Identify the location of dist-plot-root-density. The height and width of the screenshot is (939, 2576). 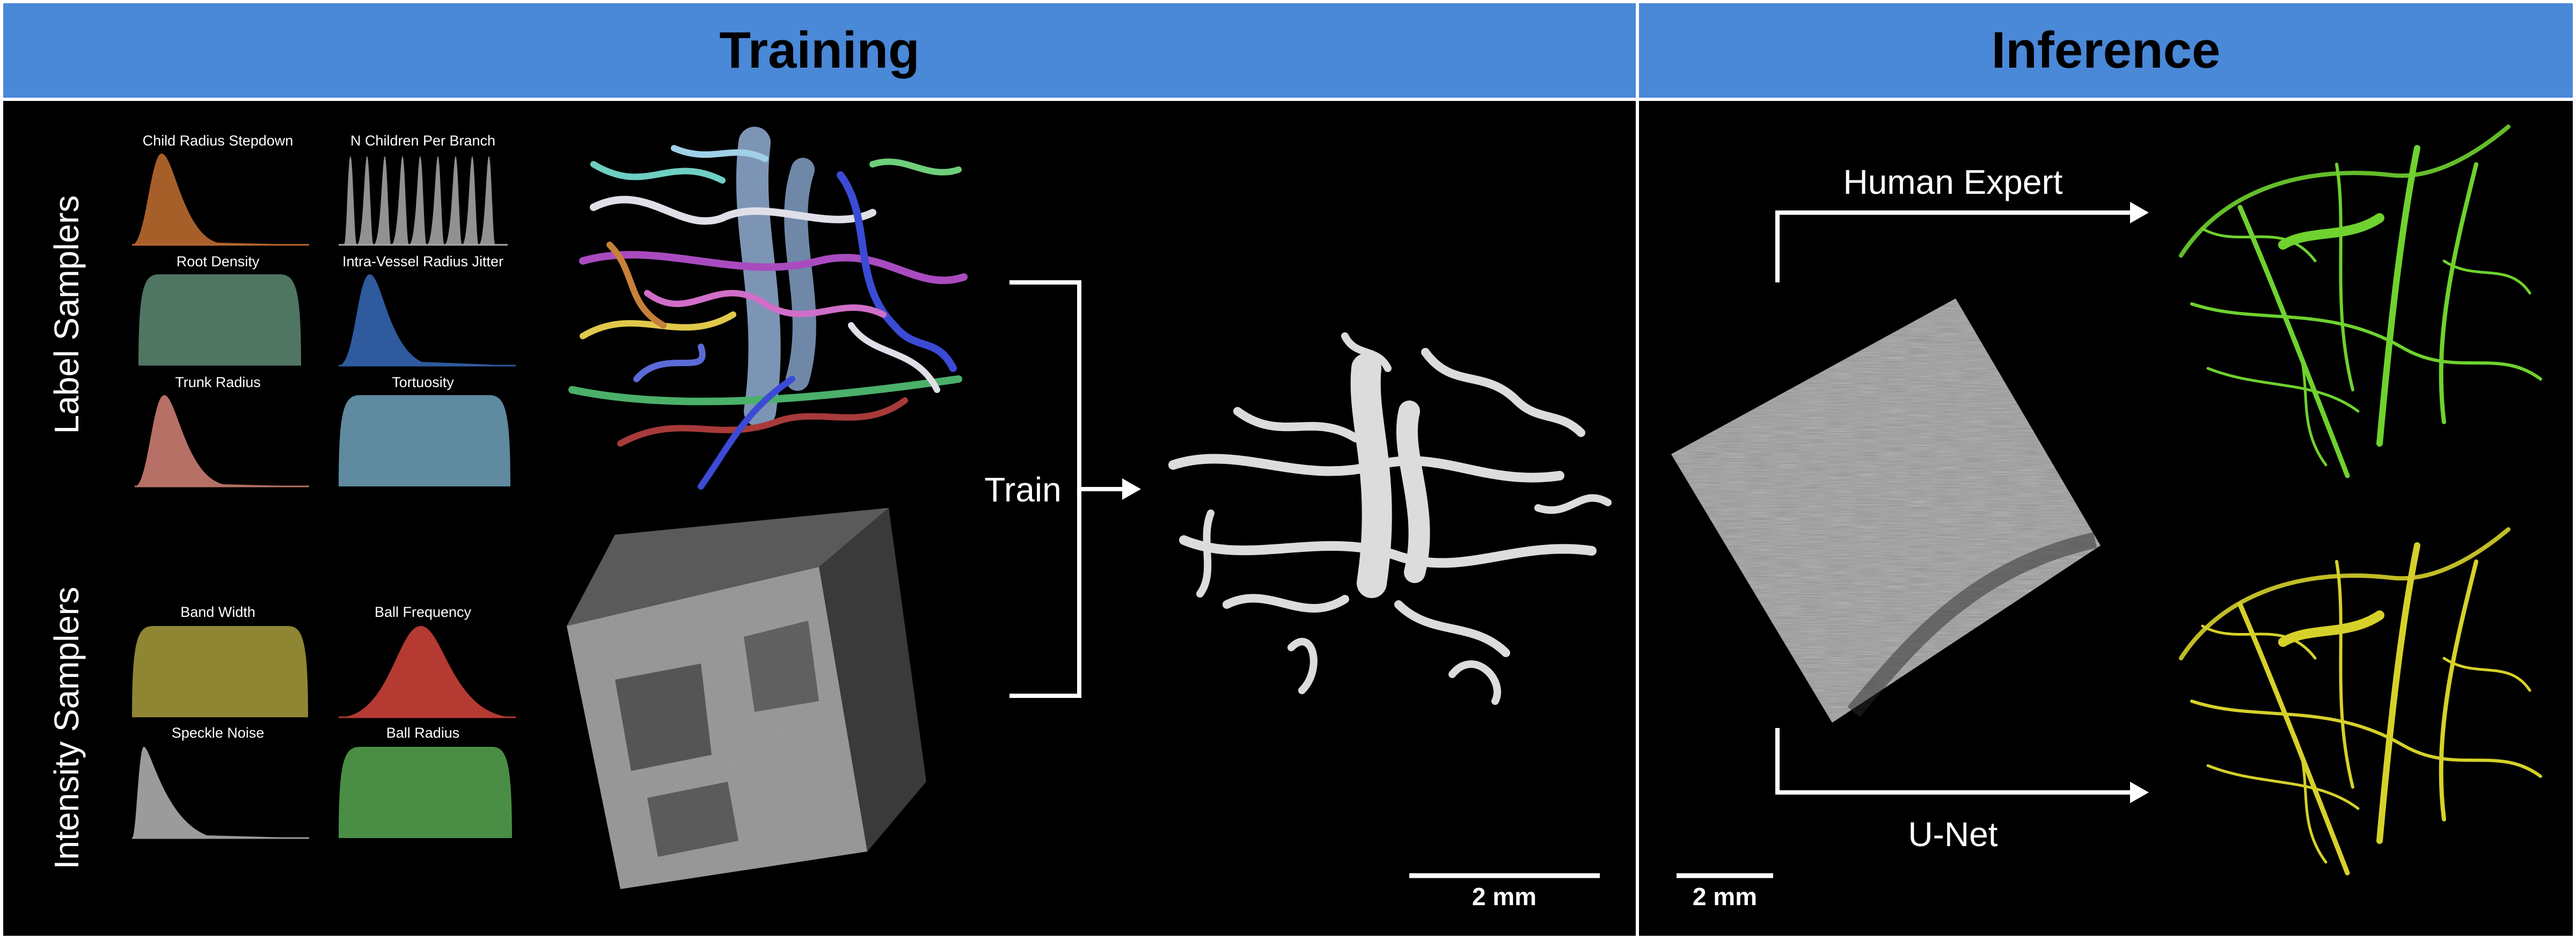
(219, 320).